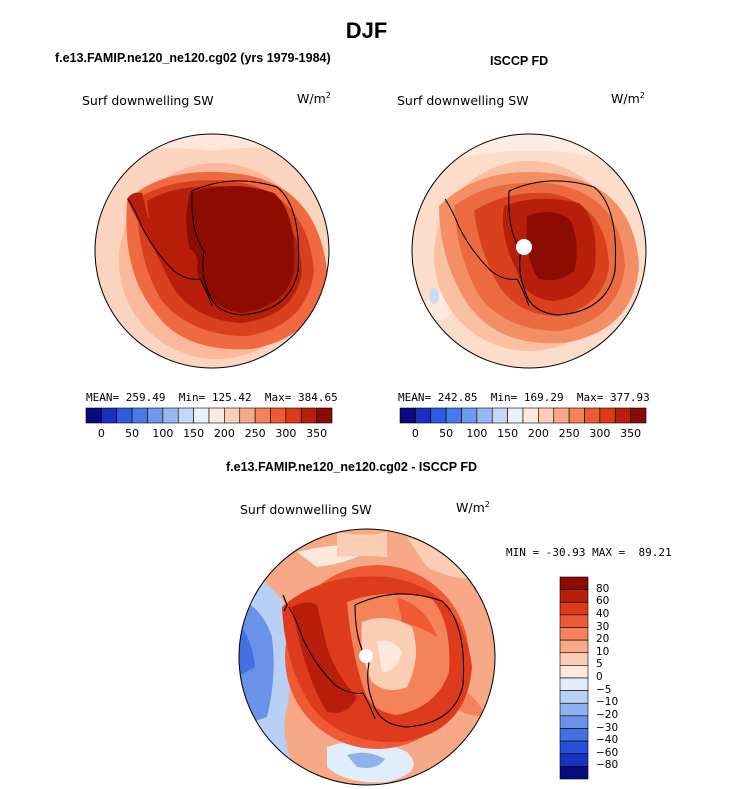 Image resolution: width=733 pixels, height=789 pixels. I want to click on model-colorbar-ticks: 0 50 100 150 200 250 300 350, so click(209, 434).